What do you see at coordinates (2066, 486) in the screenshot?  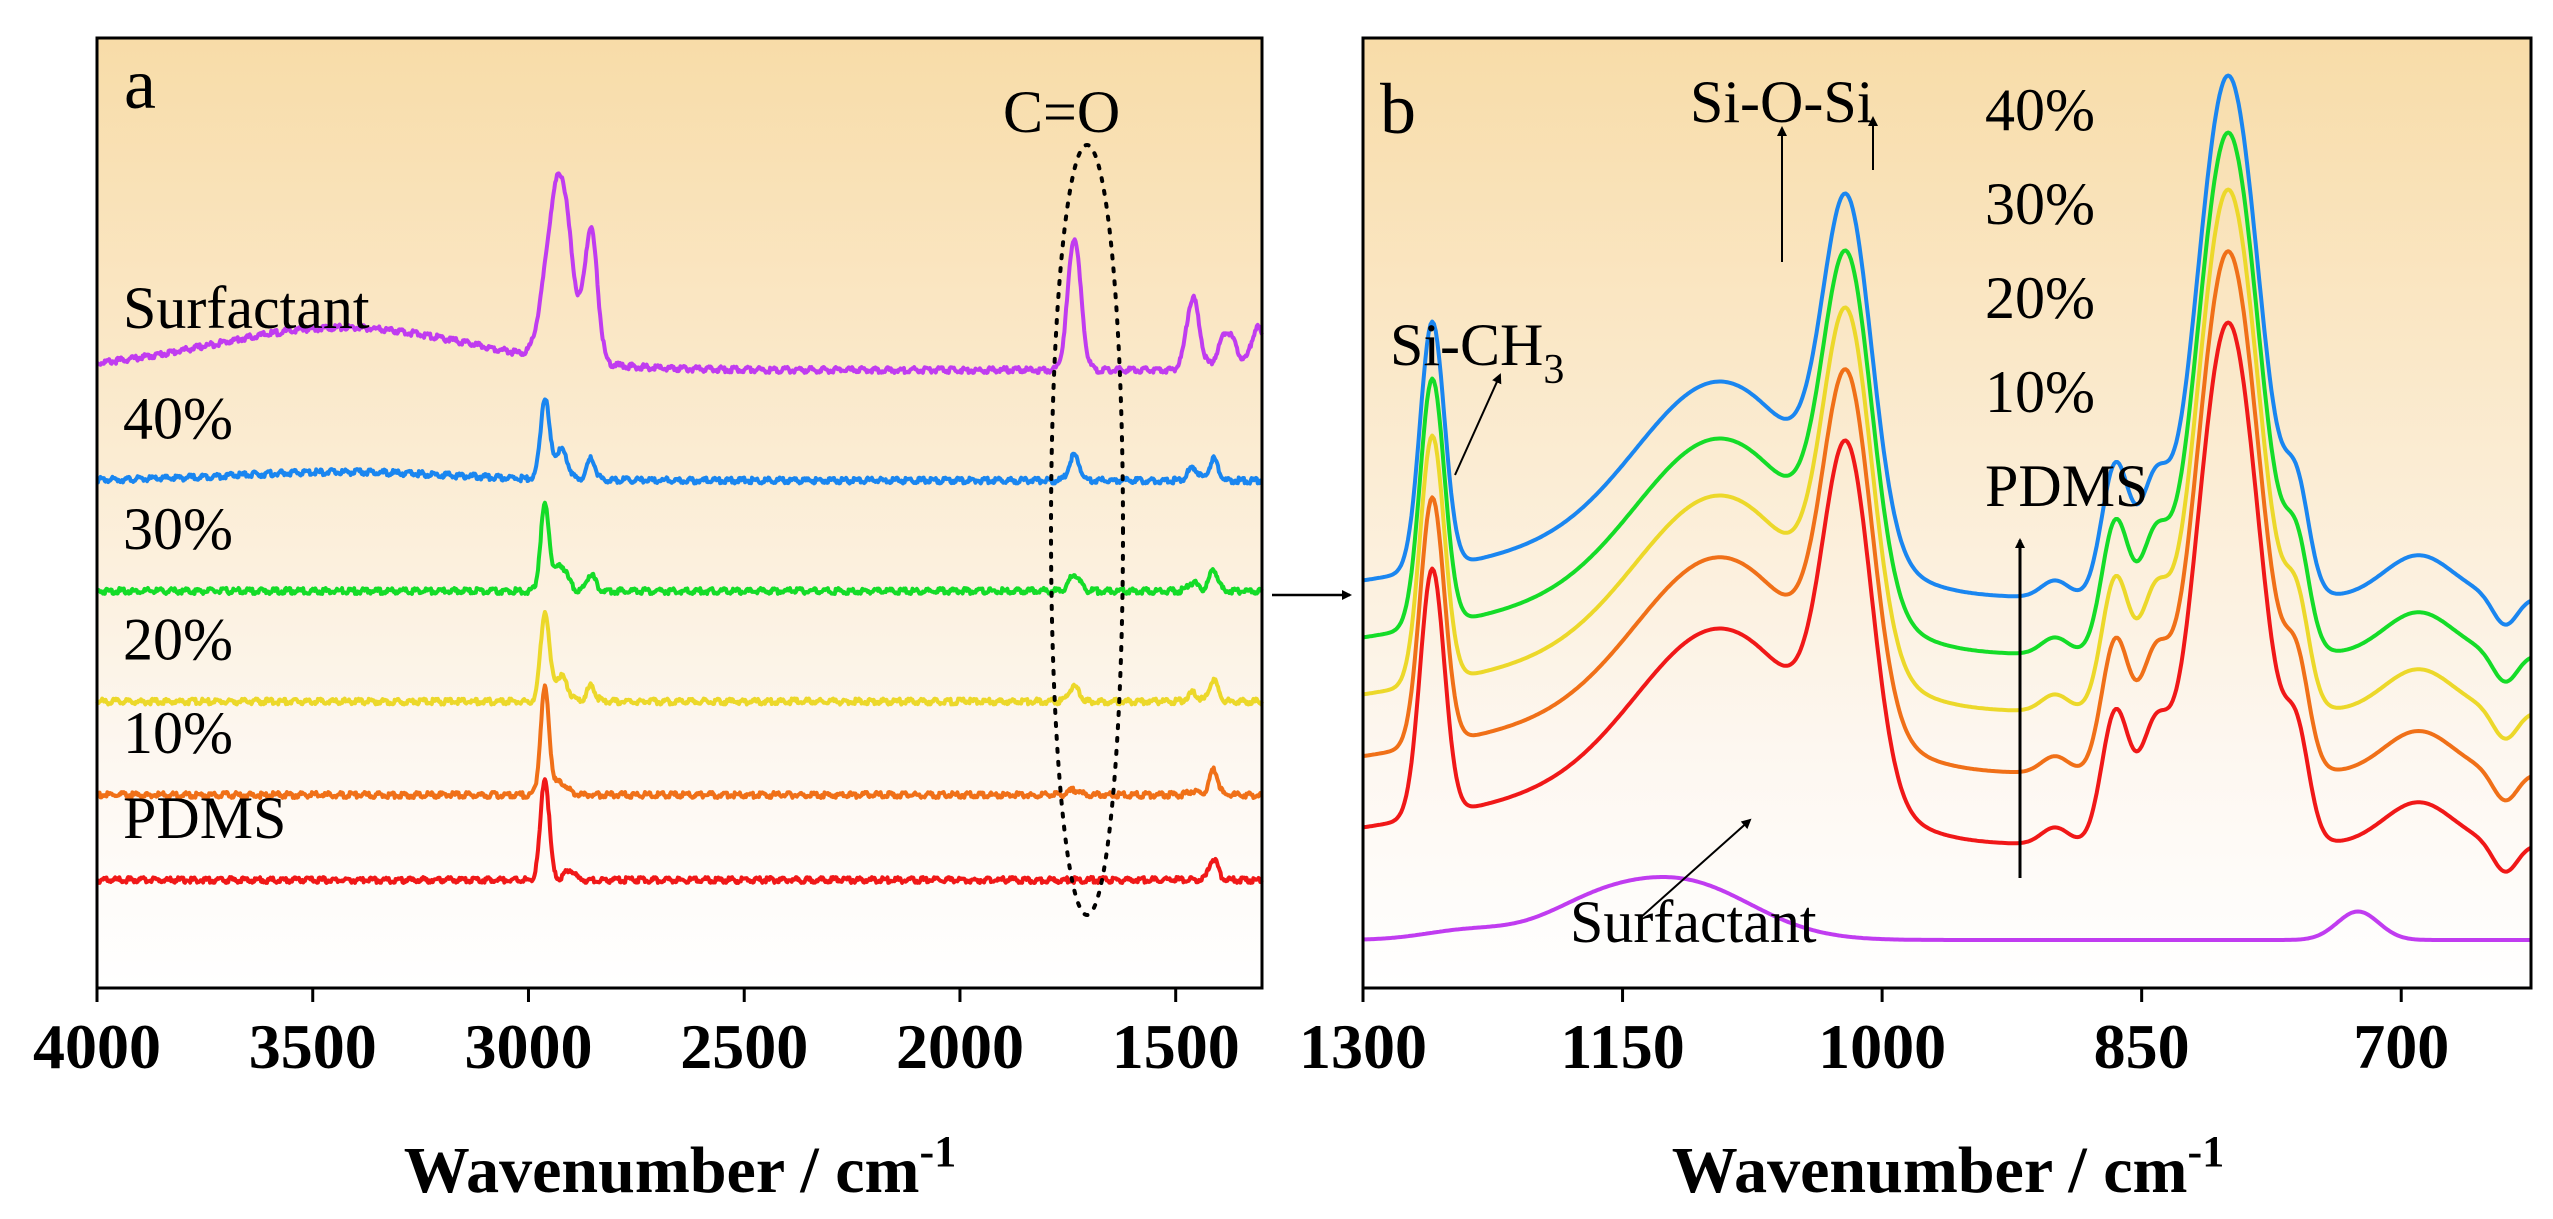 I see `panel-b-label-pdms: PDMS` at bounding box center [2066, 486].